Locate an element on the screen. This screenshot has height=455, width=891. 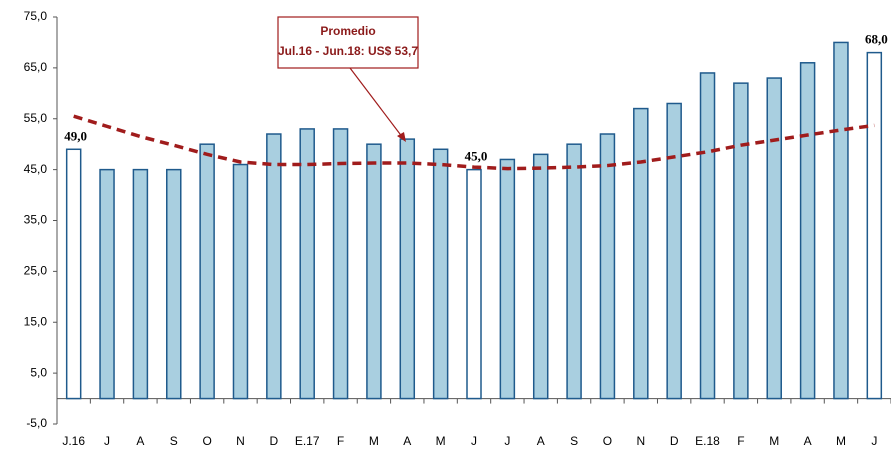
y-tick-label: 55,0 is located at coordinates (36, 118).